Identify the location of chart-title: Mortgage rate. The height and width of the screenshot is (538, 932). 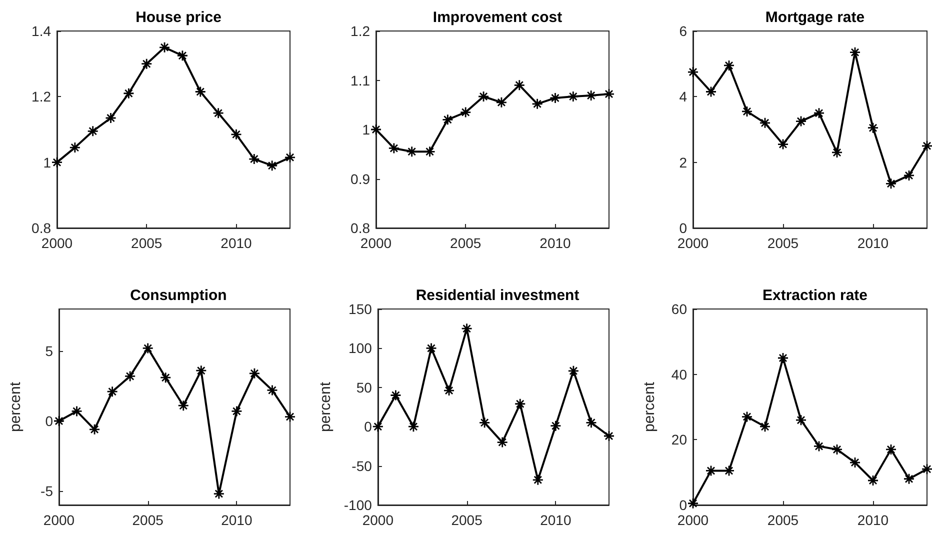
(815, 17).